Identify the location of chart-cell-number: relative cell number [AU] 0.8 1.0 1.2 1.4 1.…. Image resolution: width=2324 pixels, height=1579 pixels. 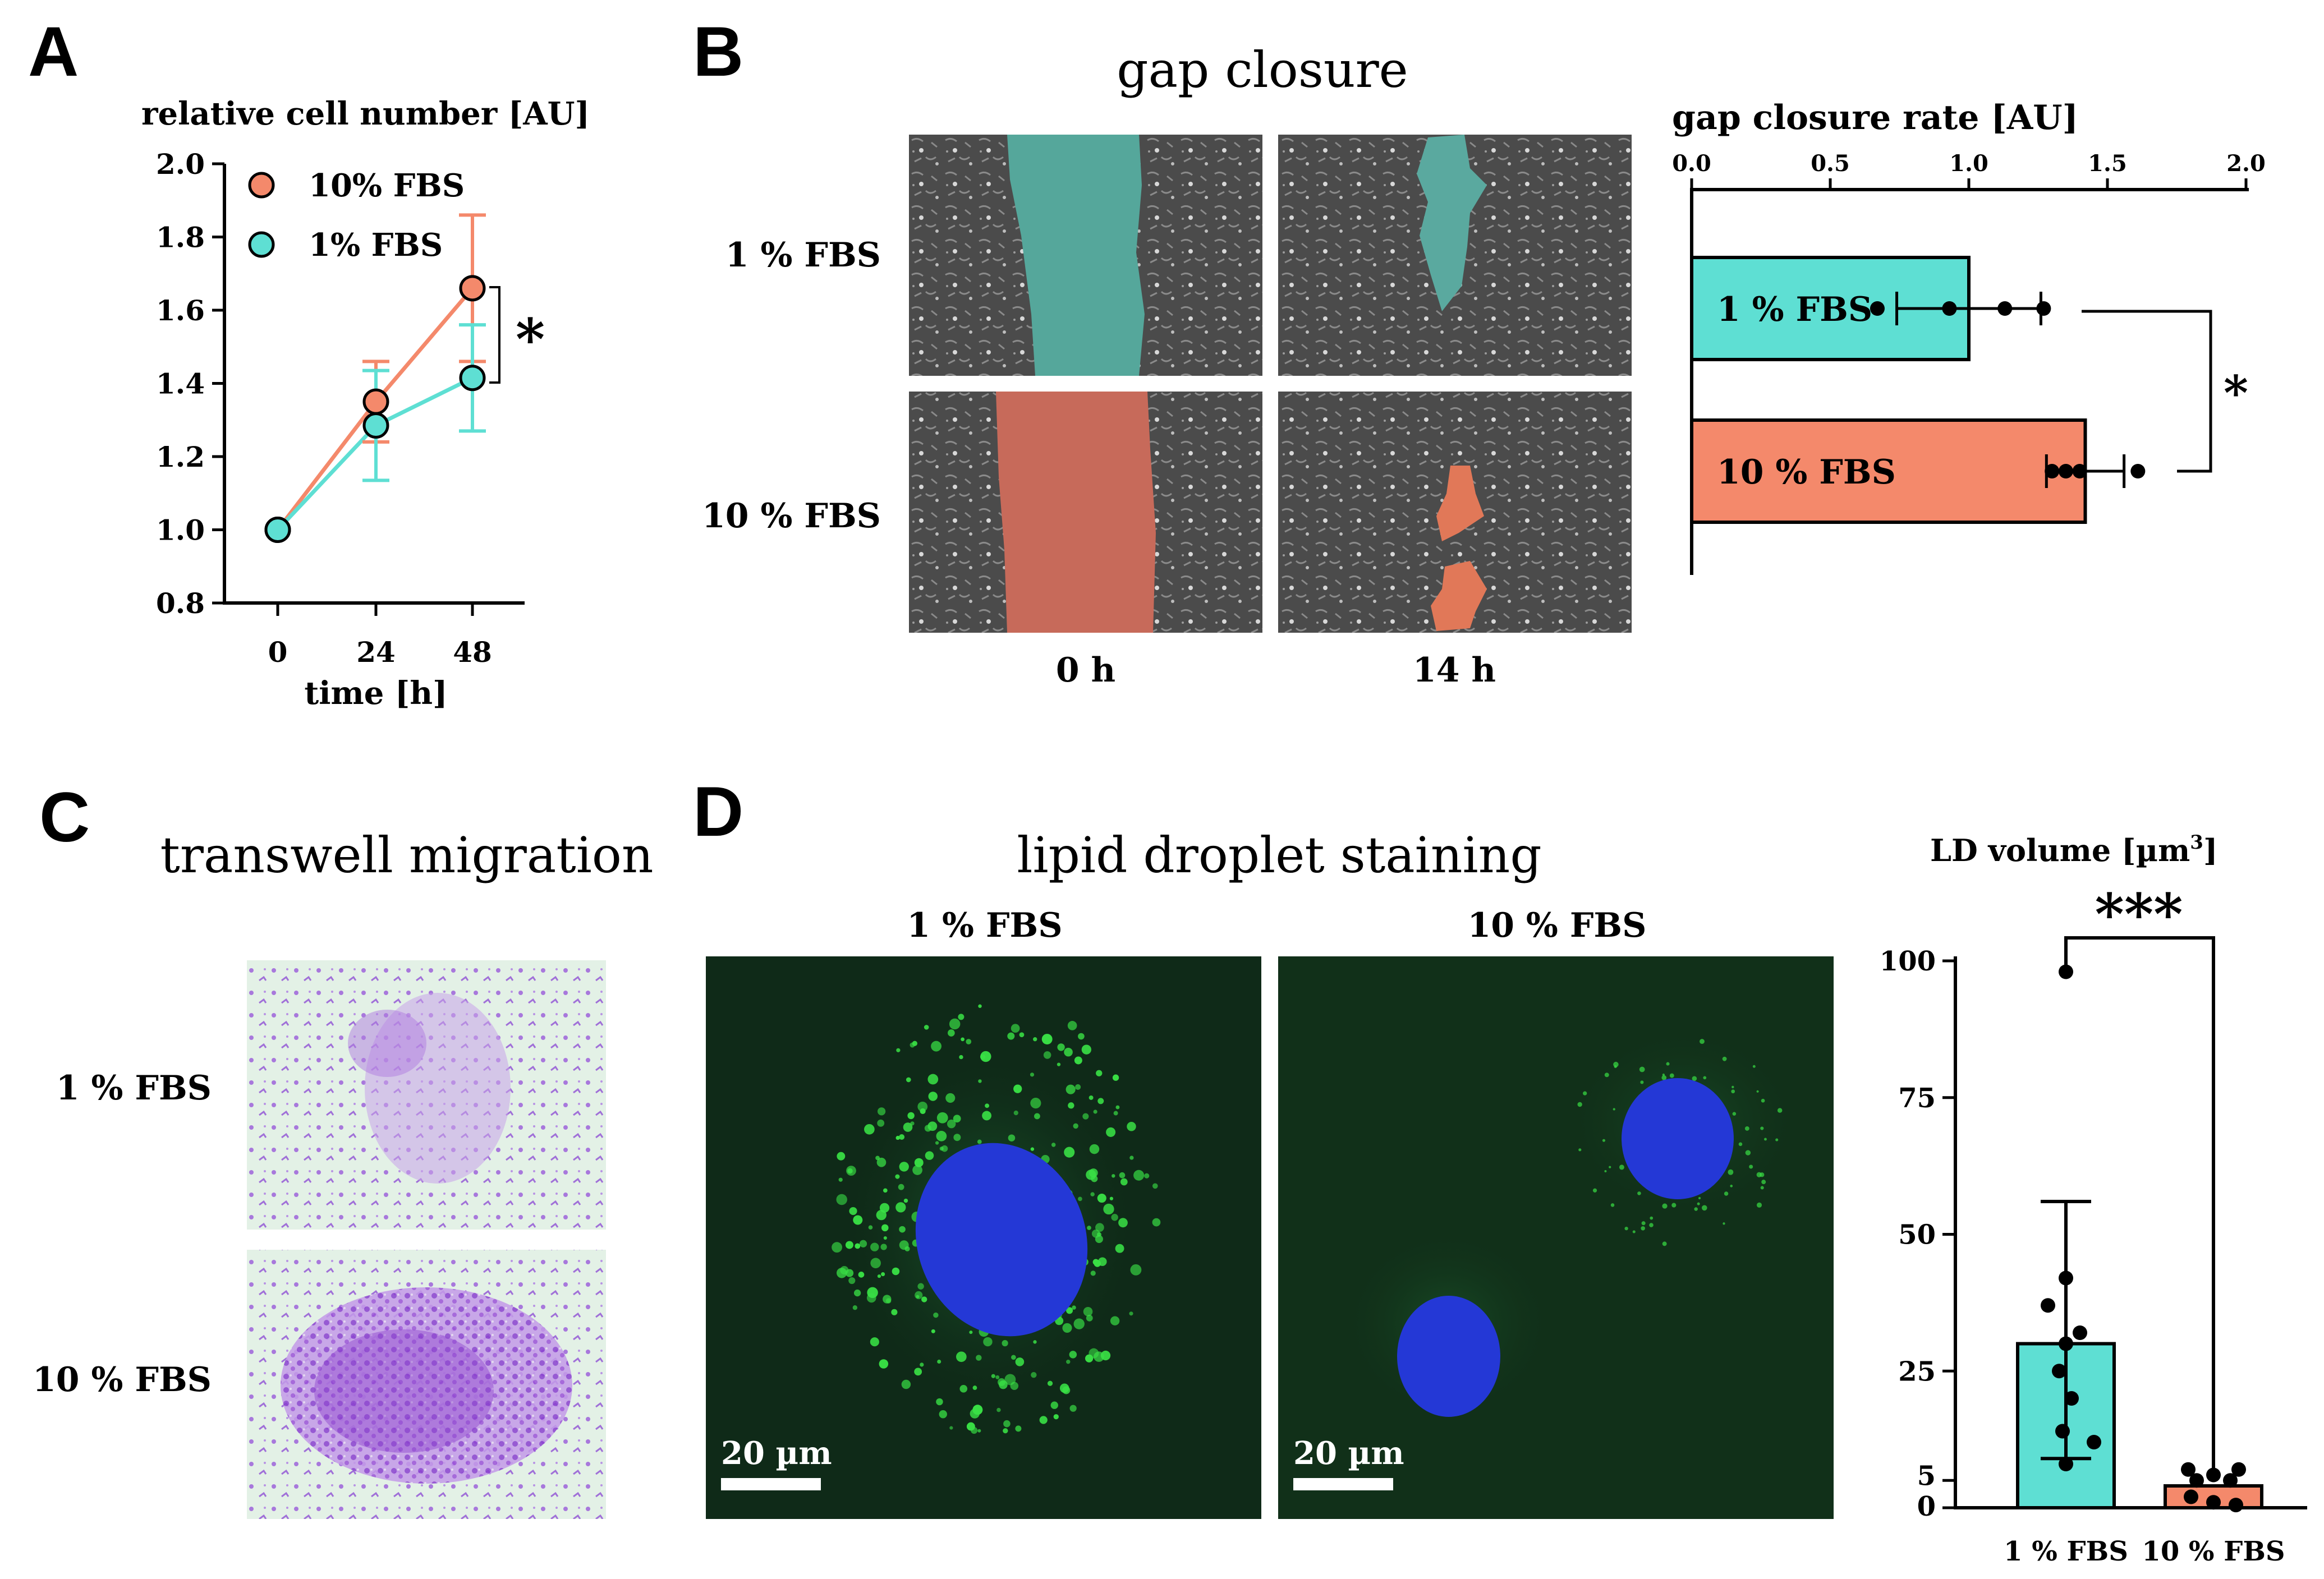
(365, 403).